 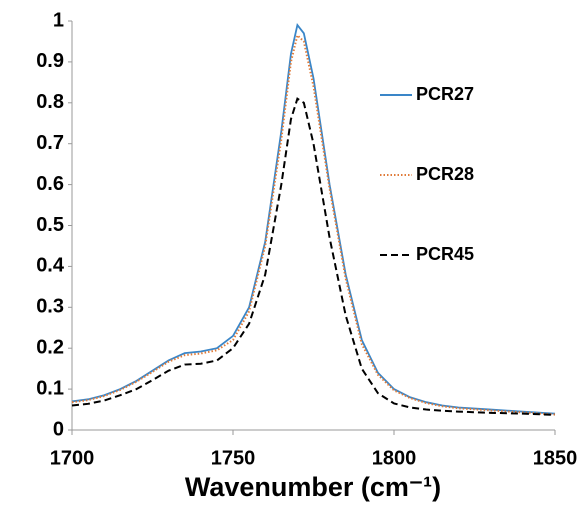 I want to click on y-tick-label: 0.7, so click(x=50, y=143).